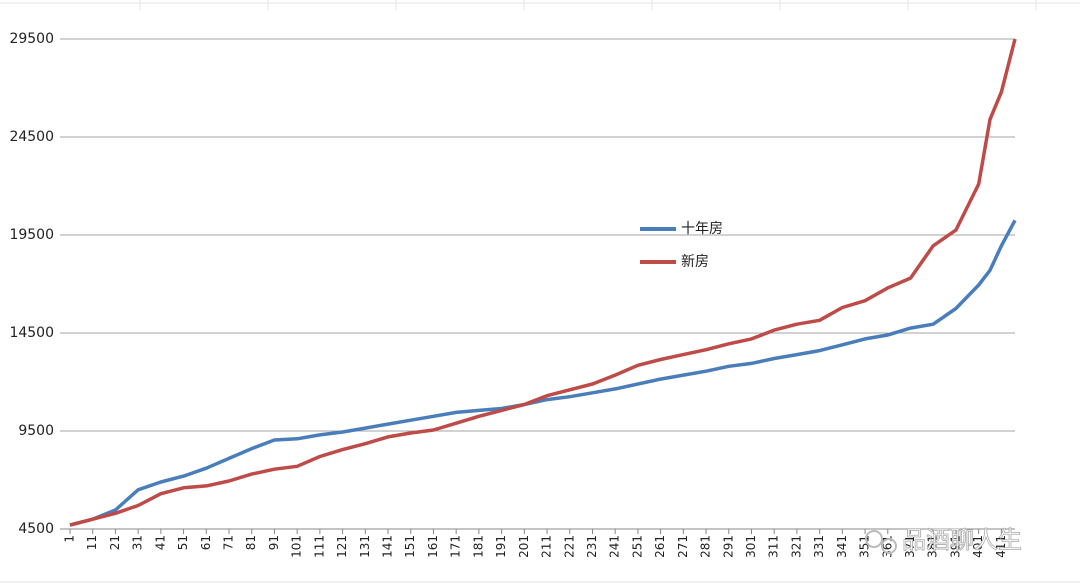  What do you see at coordinates (160, 542) in the screenshot?
I see `x-tick-label: 41` at bounding box center [160, 542].